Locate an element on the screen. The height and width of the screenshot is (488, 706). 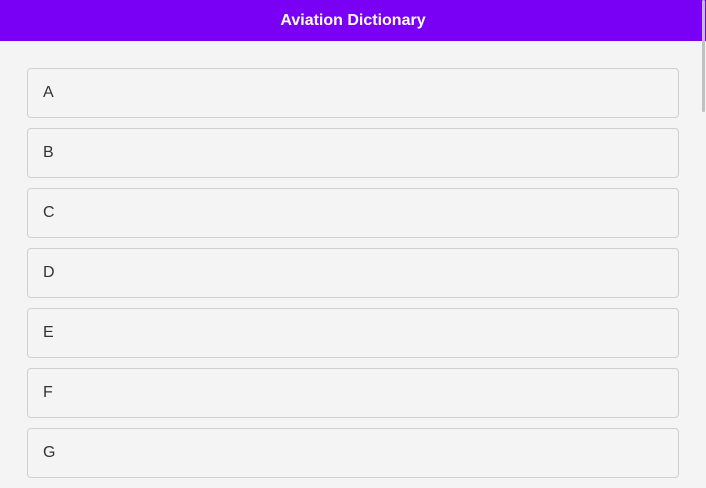
letter-item-g: G is located at coordinates (353, 453).